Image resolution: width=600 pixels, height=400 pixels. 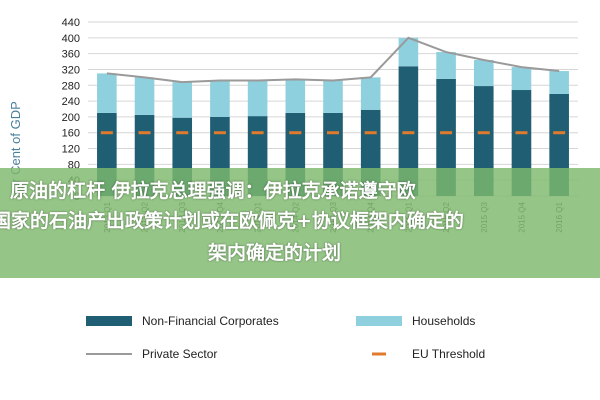 What do you see at coordinates (179, 354) in the screenshot?
I see `legend-label: Private Sector` at bounding box center [179, 354].